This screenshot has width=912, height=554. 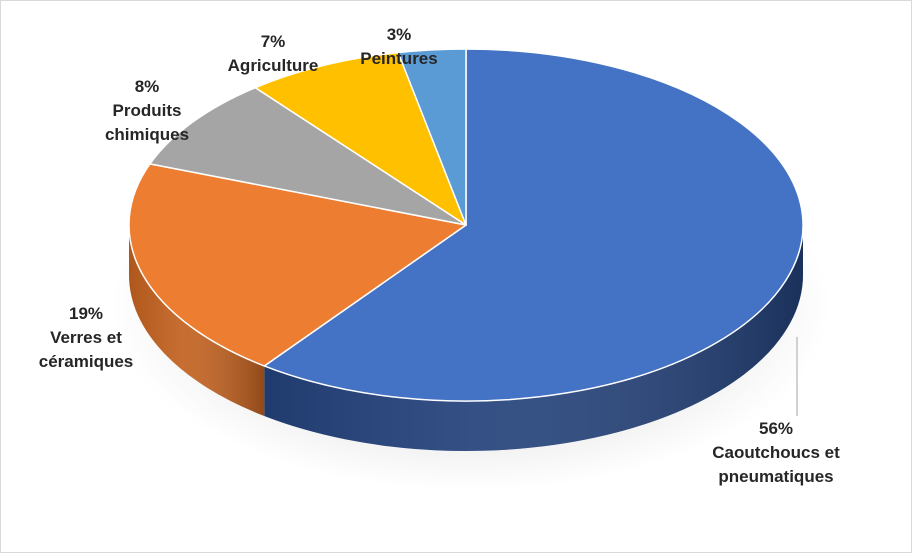 I want to click on data-label-percent: 7%, so click(x=273, y=41).